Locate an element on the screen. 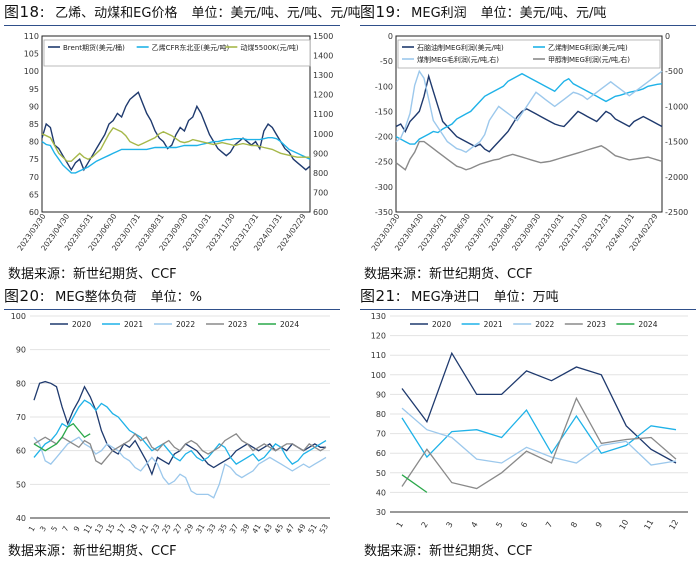  fig19-ytick-left: -250 is located at coordinates (384, 162).